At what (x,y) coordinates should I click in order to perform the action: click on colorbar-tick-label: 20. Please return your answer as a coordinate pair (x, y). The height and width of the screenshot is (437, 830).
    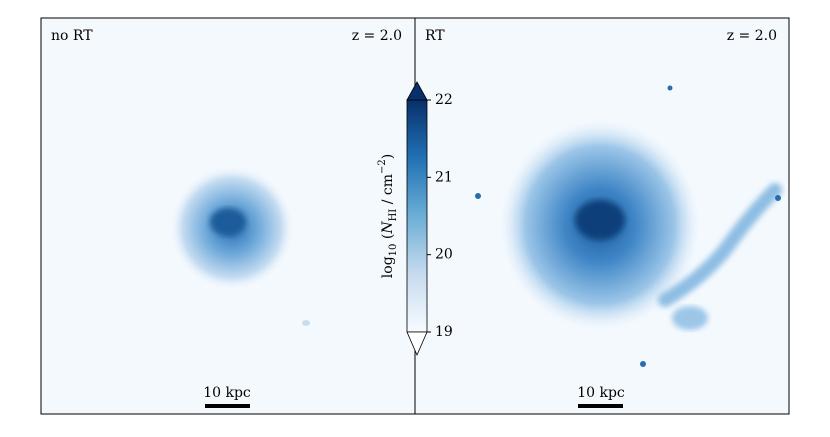
    Looking at the image, I should click on (444, 255).